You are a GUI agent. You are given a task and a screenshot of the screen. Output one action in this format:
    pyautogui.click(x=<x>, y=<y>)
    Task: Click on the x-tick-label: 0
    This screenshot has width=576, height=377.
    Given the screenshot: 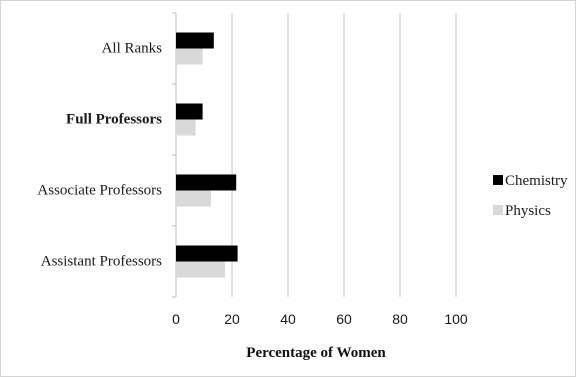 What is the action you would take?
    pyautogui.click(x=176, y=319)
    